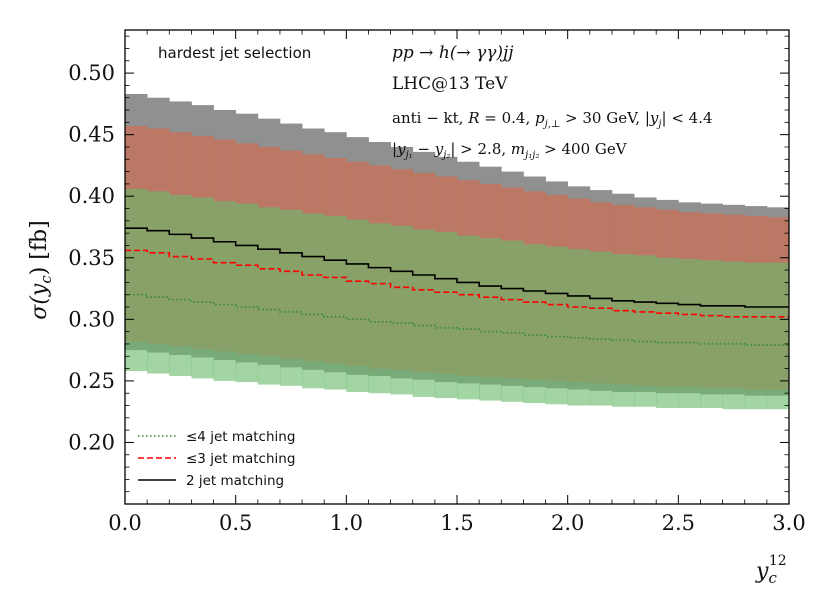 The width and height of the screenshot is (830, 593). Describe the element at coordinates (235, 523) in the screenshot. I see `x-tick-label-1: 0.5` at that location.